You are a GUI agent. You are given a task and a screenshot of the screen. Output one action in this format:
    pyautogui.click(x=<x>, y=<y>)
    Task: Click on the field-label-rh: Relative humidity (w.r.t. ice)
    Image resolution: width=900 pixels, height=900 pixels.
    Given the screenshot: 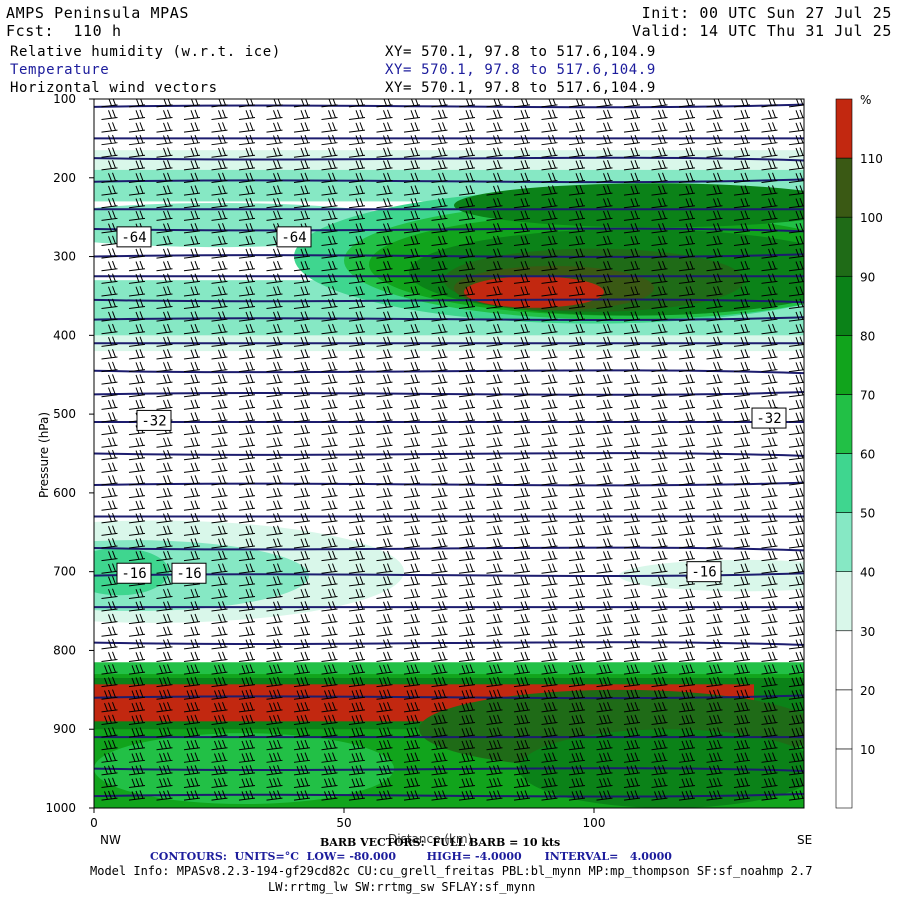 What is the action you would take?
    pyautogui.click(x=145, y=52)
    